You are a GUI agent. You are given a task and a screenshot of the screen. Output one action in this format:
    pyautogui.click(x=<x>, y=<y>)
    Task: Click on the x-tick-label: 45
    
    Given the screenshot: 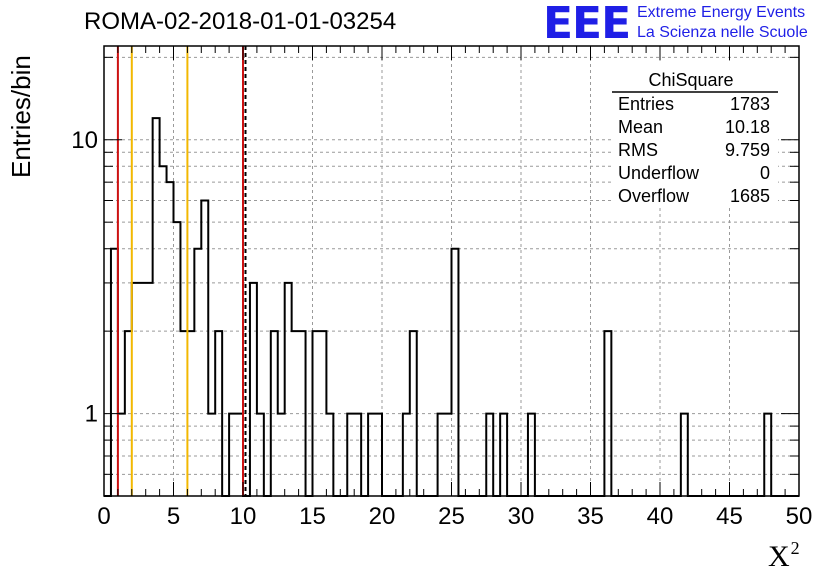 What is the action you would take?
    pyautogui.click(x=729, y=516)
    